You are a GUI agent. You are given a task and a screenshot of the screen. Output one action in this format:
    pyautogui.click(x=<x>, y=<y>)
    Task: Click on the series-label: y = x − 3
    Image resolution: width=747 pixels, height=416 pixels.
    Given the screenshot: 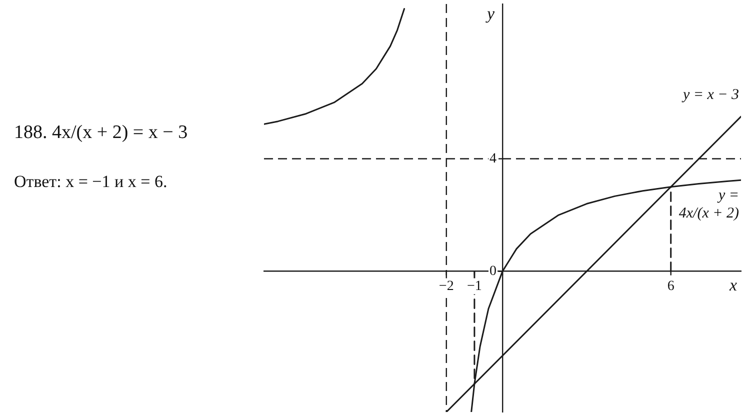 What is the action you would take?
    pyautogui.click(x=709, y=94)
    